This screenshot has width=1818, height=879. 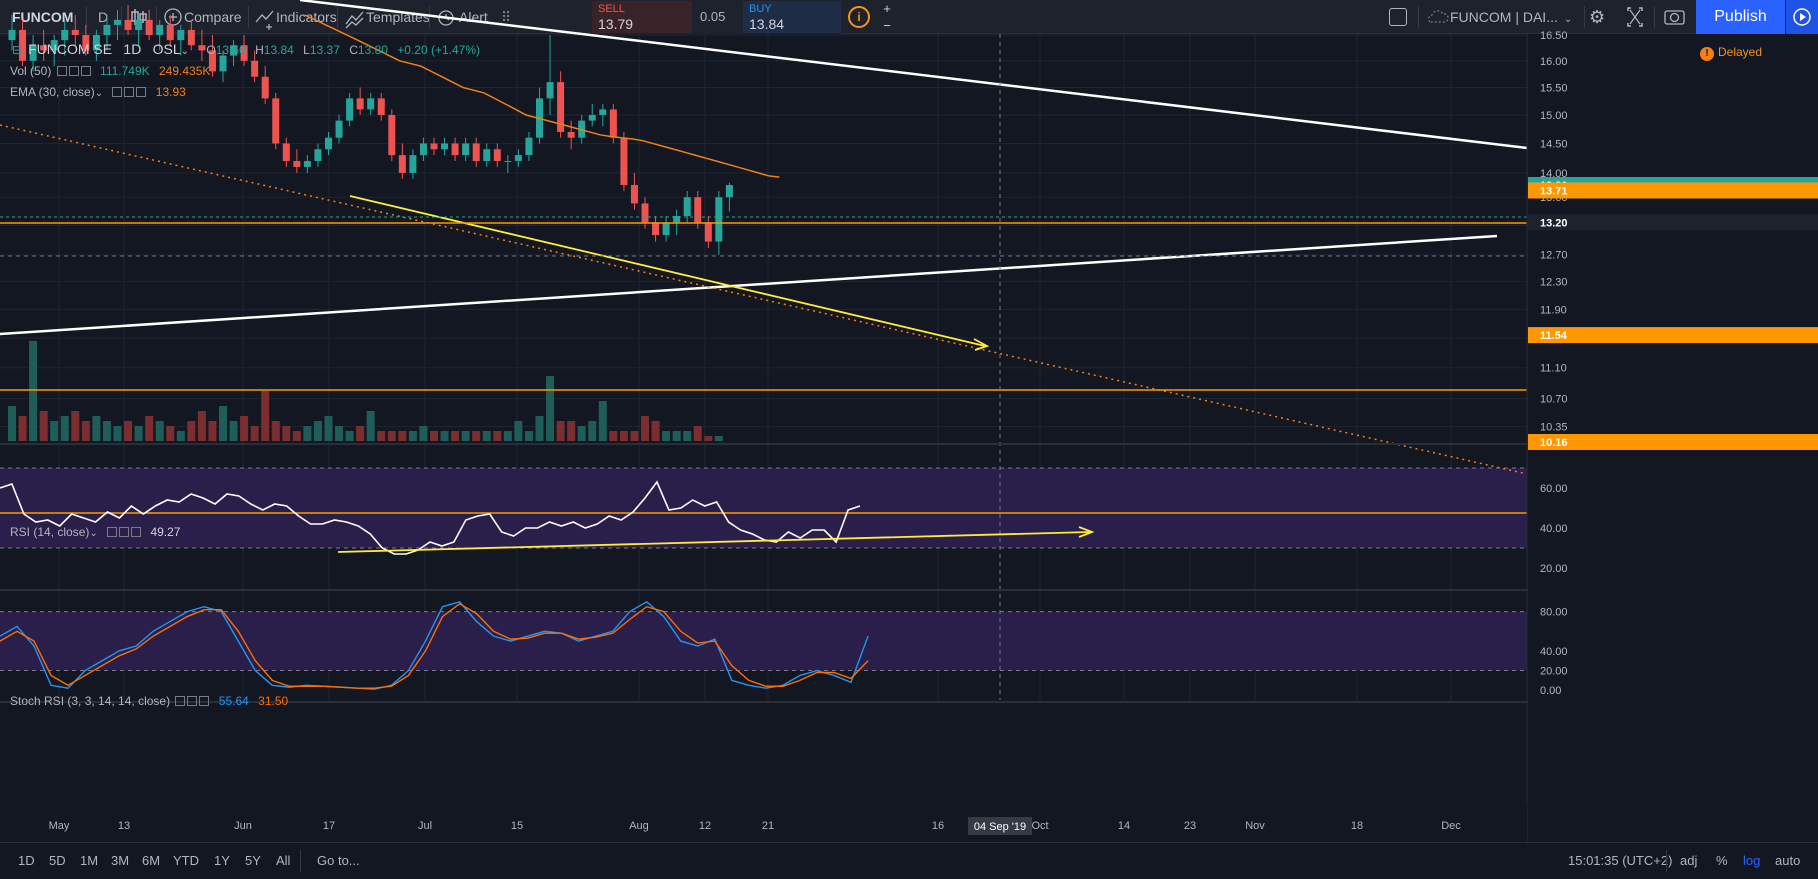 I want to click on candle-style-glyph, so click(x=139, y=17).